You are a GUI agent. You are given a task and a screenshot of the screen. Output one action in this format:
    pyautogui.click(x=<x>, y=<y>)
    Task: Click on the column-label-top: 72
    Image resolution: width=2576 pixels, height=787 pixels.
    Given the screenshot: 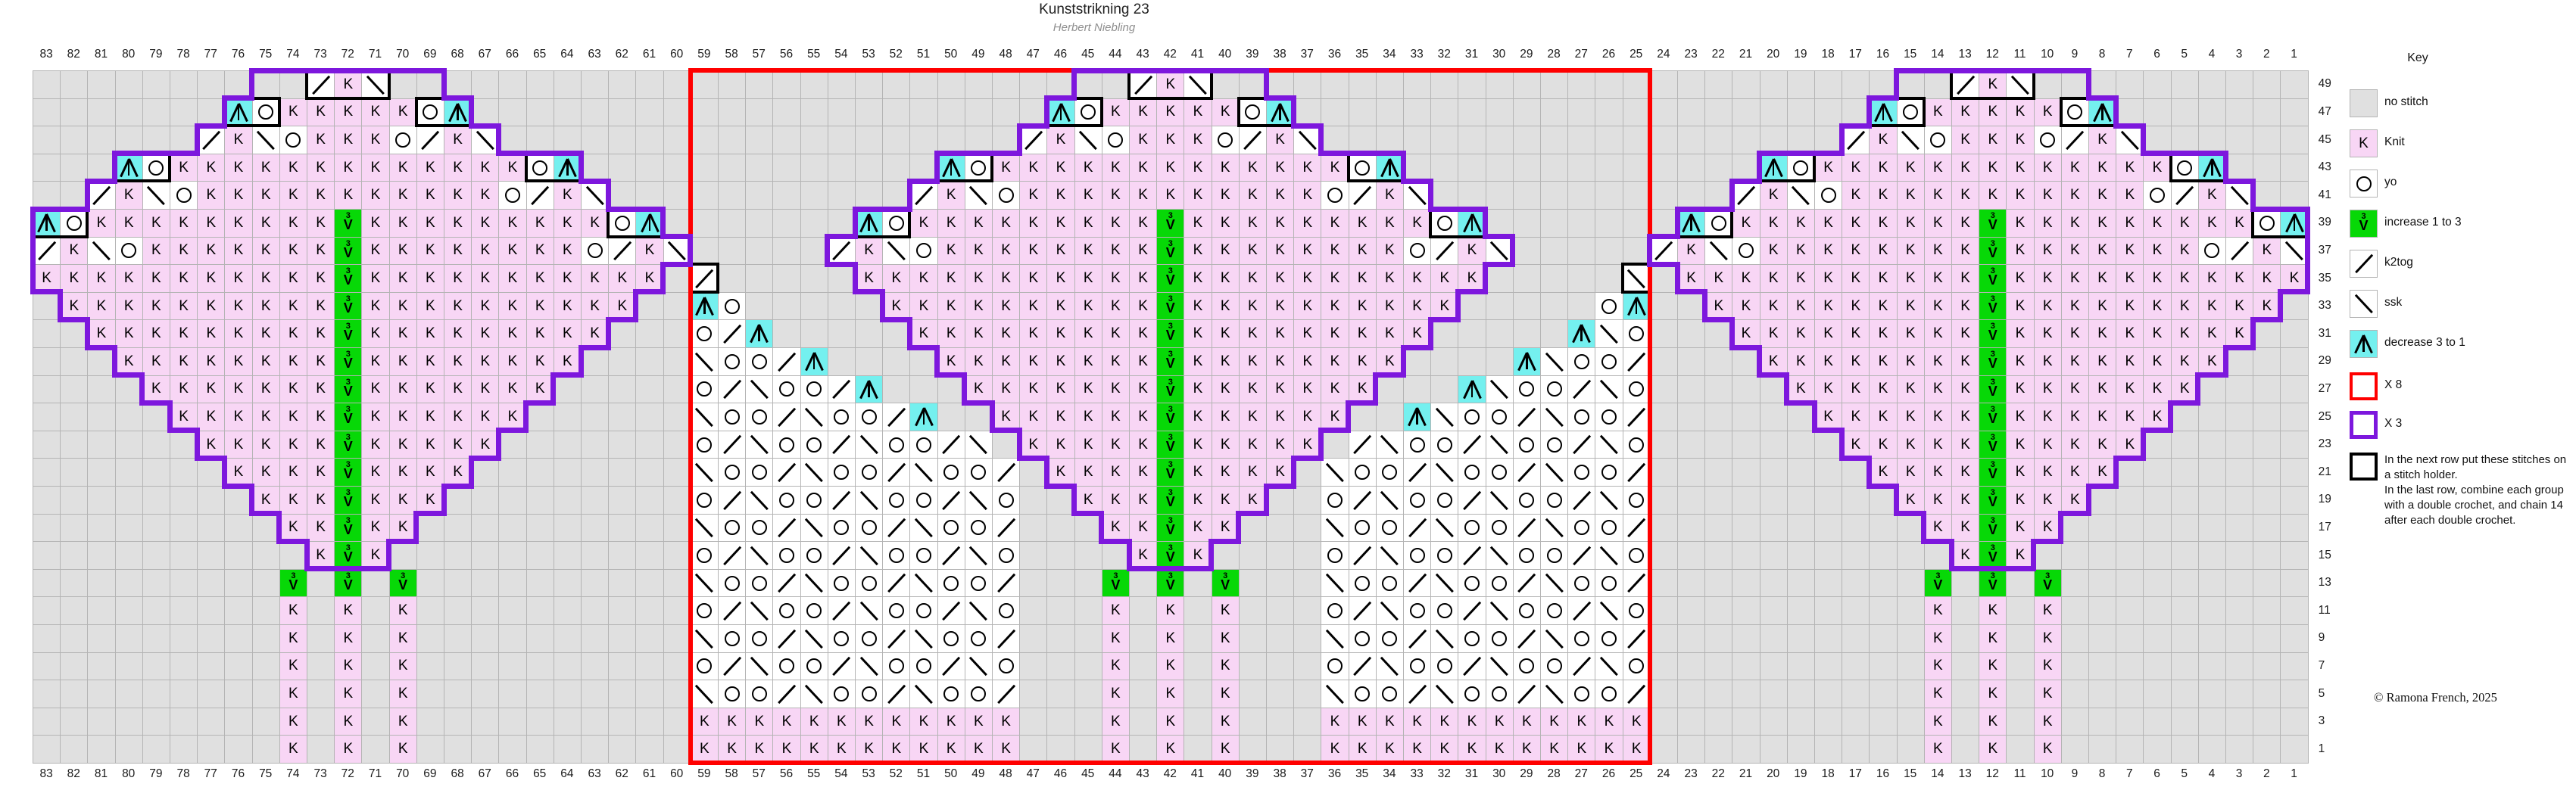 What is the action you would take?
    pyautogui.click(x=347, y=54)
    